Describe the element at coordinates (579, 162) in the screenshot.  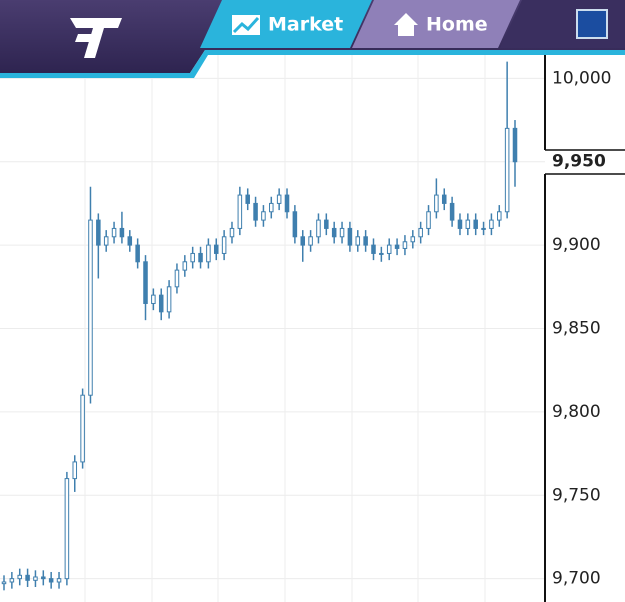
I see `last-price-label: 9,950` at that location.